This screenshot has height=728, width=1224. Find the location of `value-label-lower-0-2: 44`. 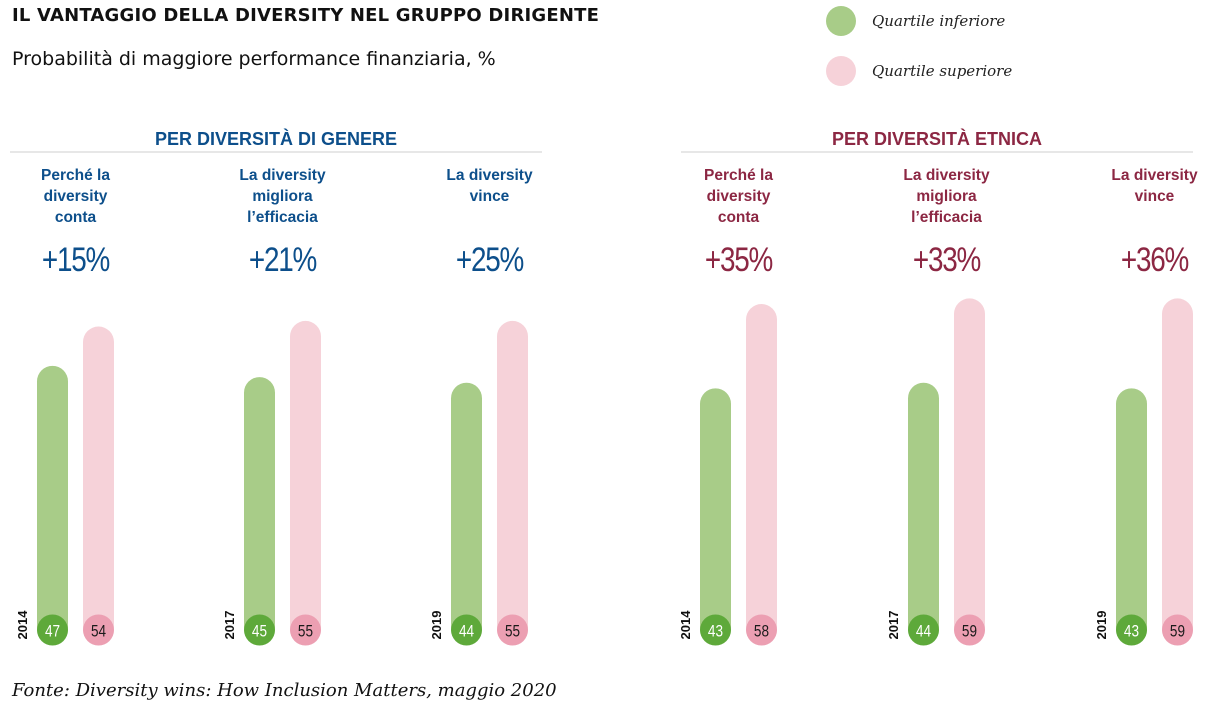

value-label-lower-0-2: 44 is located at coordinates (467, 631).